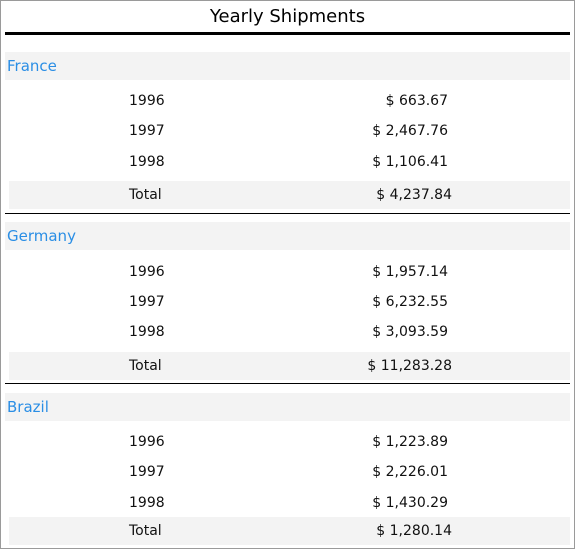 The image size is (575, 549). What do you see at coordinates (287, 236) in the screenshot?
I see `group-header: Germany` at bounding box center [287, 236].